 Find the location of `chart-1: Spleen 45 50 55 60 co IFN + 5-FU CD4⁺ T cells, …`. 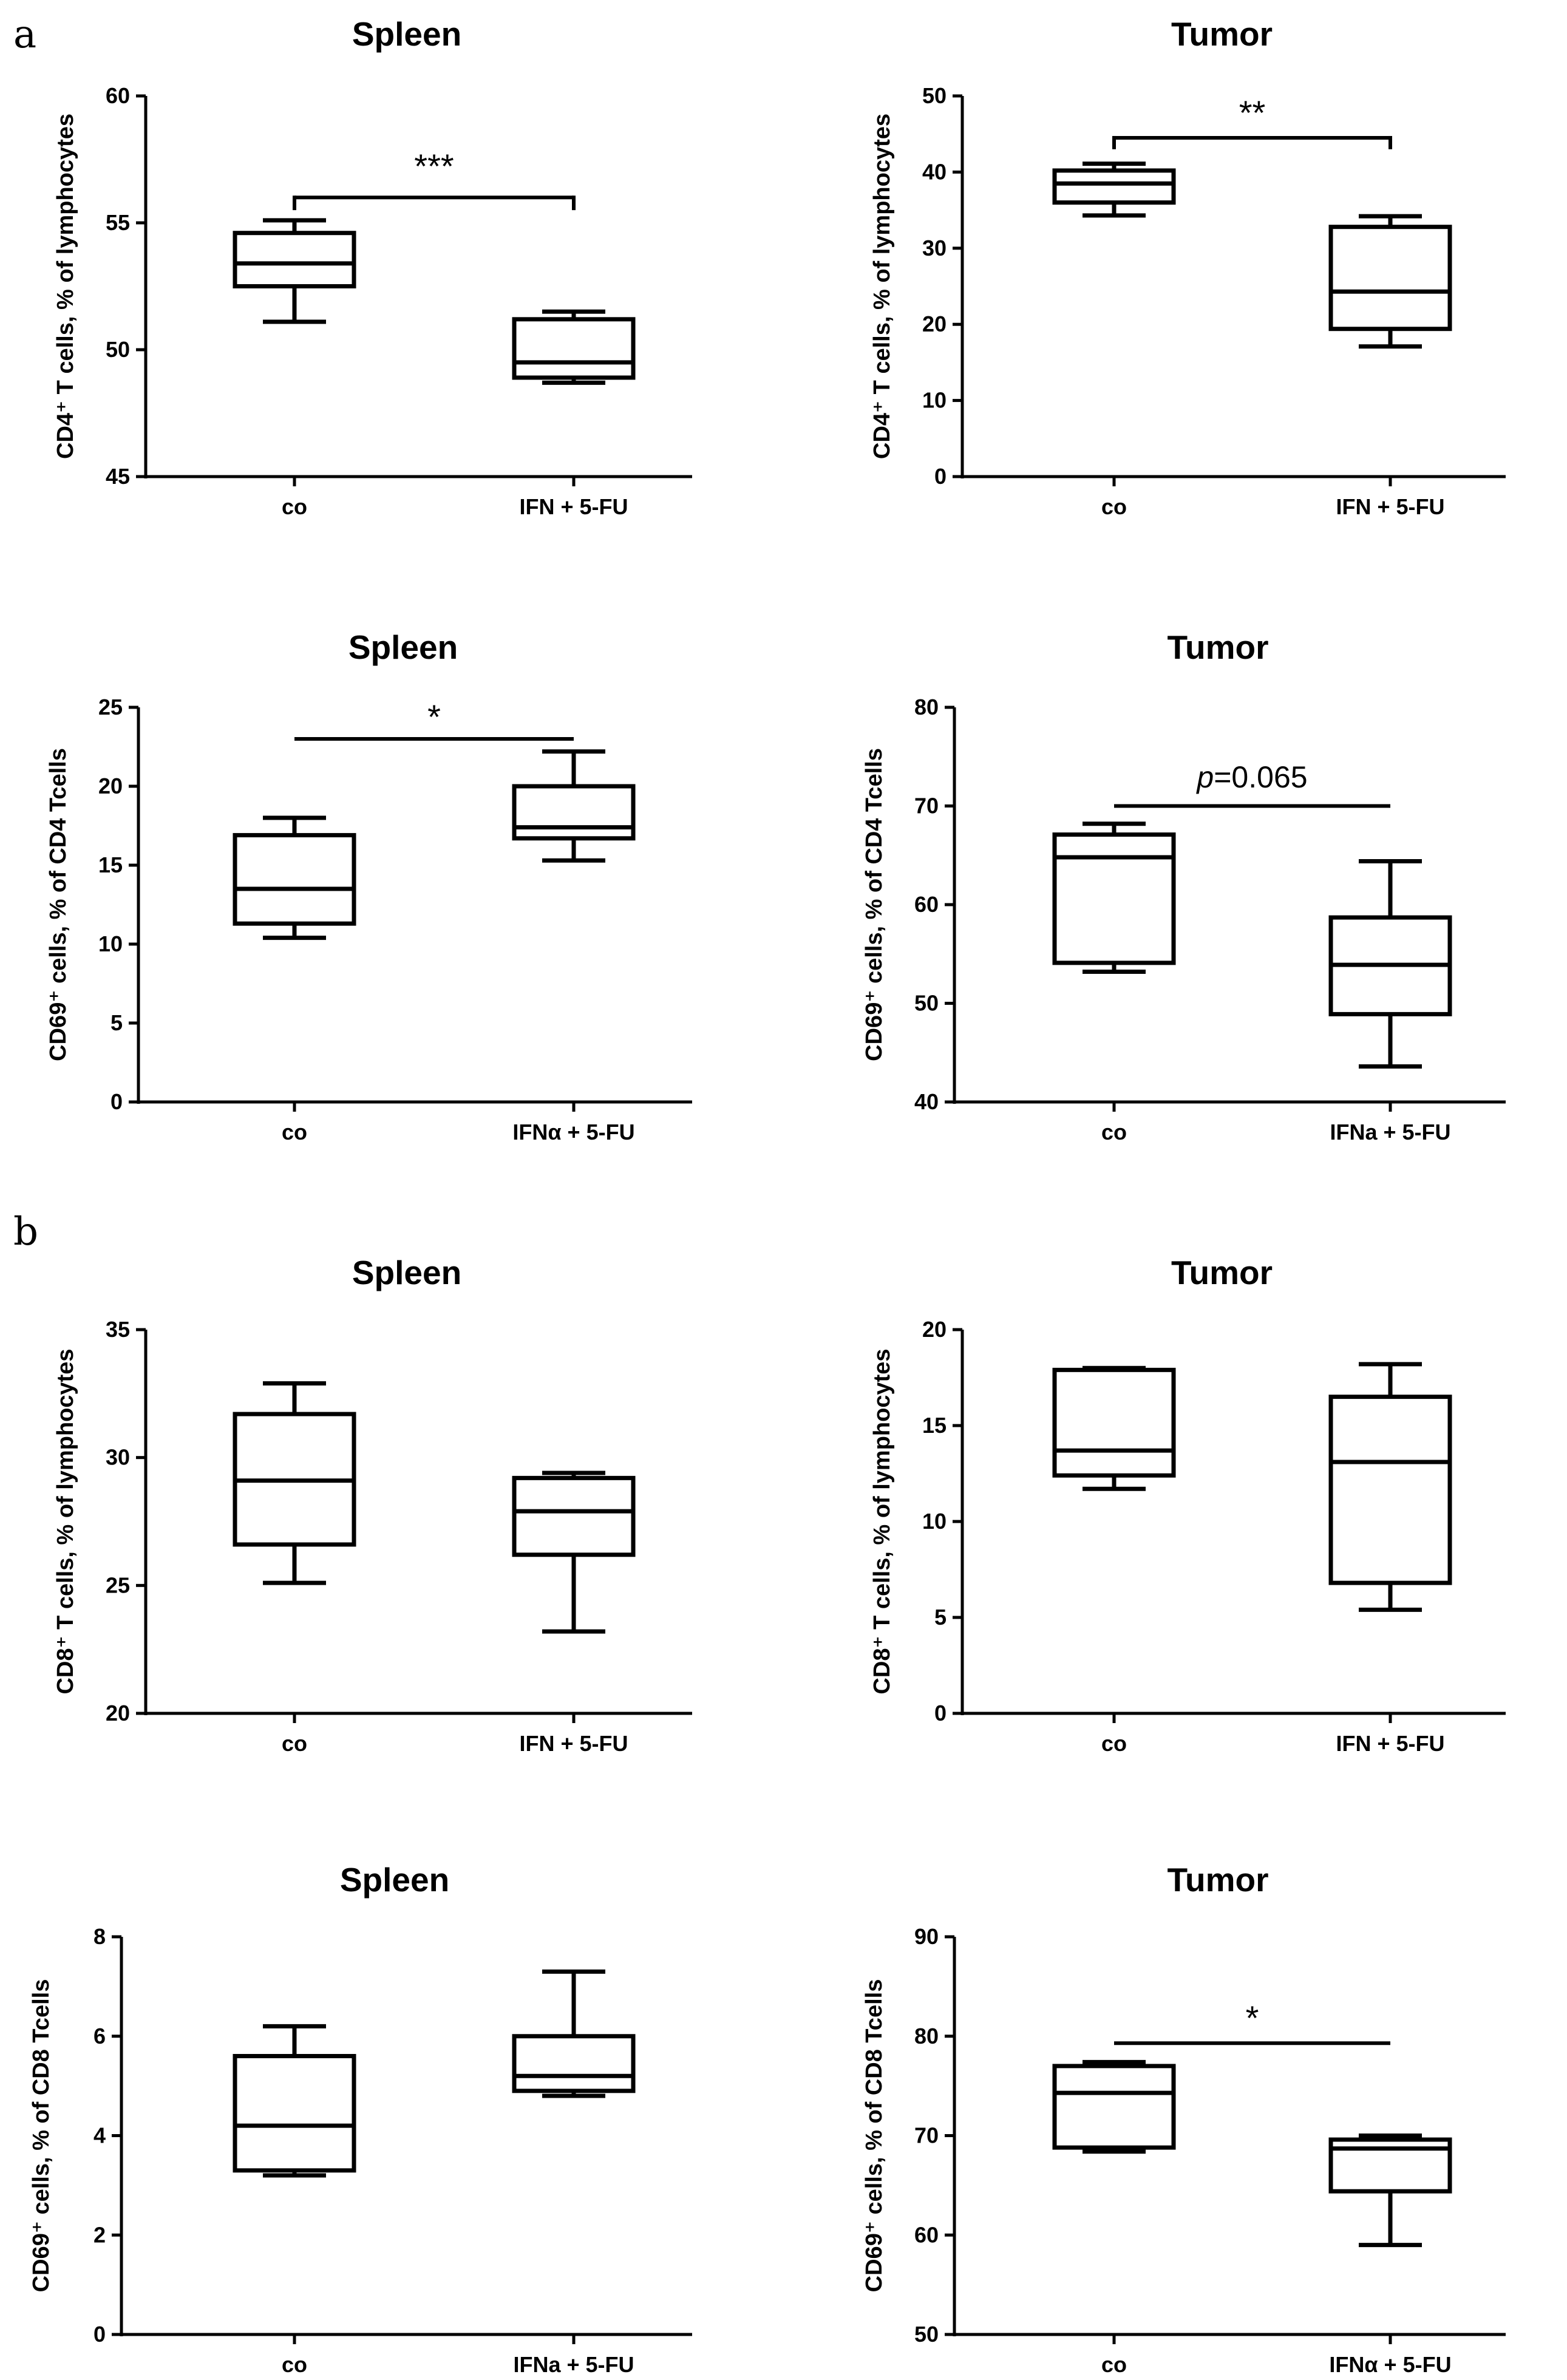

chart-1: Spleen 45 50 55 60 co IFN + 5-FU CD4⁺ T cells, … is located at coordinates (372, 267).